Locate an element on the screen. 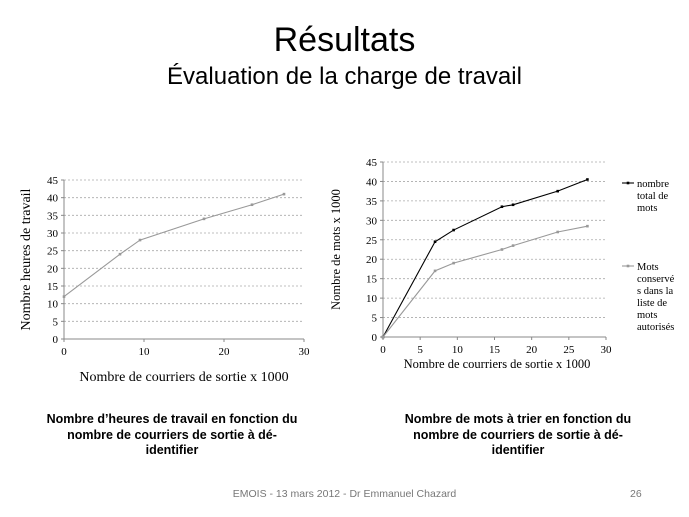 Image resolution: width=689 pixels, height=517 pixels. x-tick-label: 25 is located at coordinates (569, 350).